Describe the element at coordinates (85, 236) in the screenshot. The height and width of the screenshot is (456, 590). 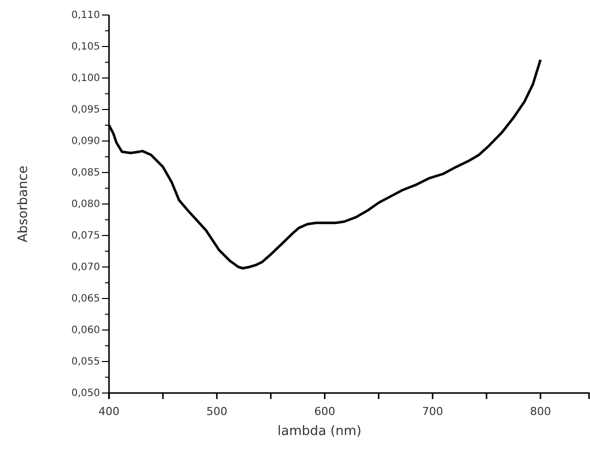
I see `y-tick-label: 0,075` at that location.